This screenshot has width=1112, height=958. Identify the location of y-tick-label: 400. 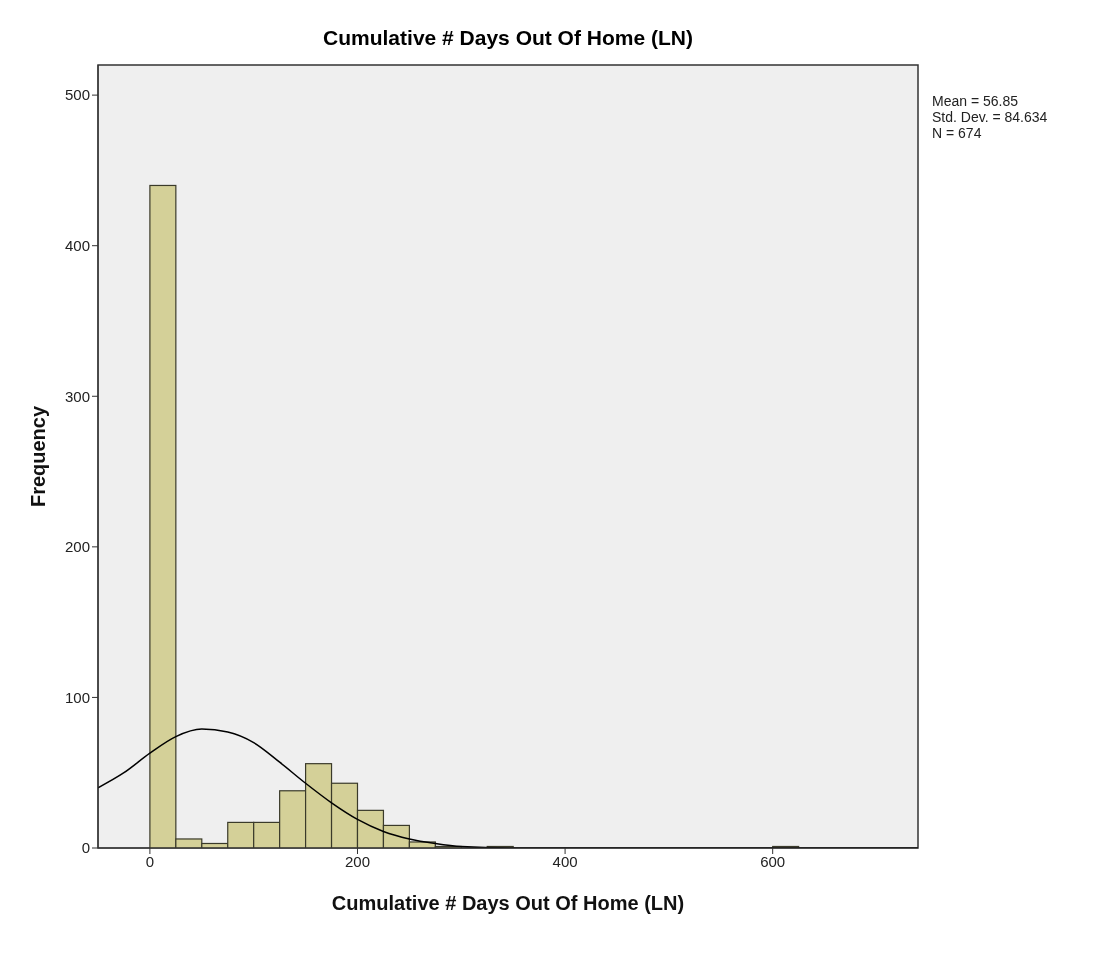
(77, 246).